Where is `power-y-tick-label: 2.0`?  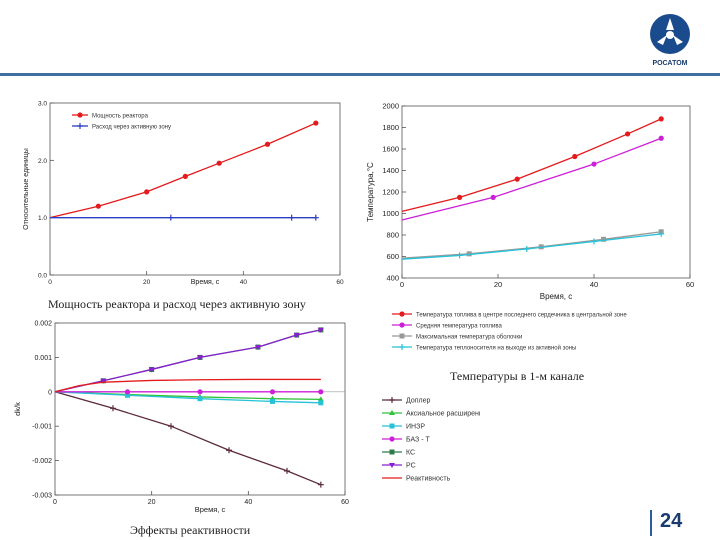 power-y-tick-label: 2.0 is located at coordinates (42, 161).